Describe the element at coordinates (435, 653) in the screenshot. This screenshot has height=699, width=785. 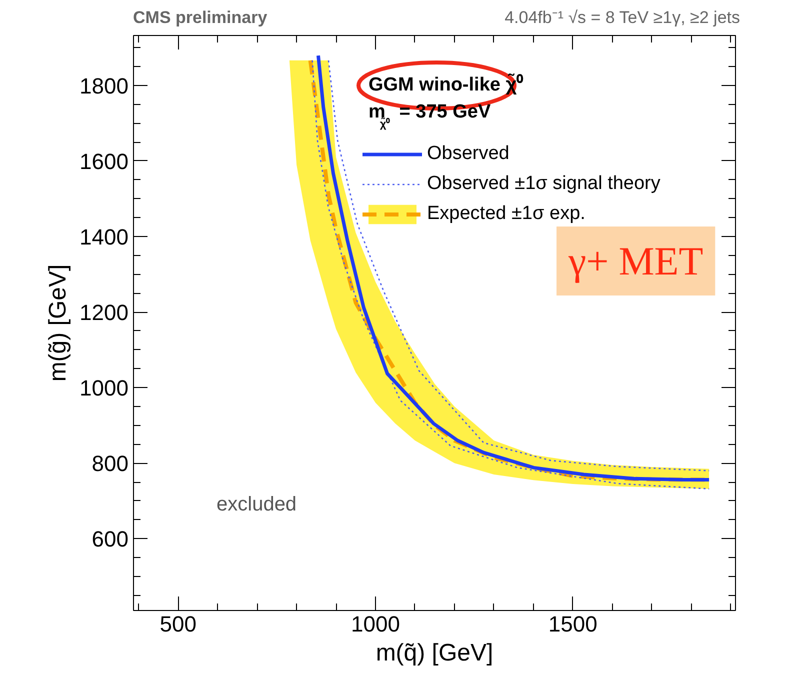
I see `x-axis-title: m(q̃) [GeV]` at that location.